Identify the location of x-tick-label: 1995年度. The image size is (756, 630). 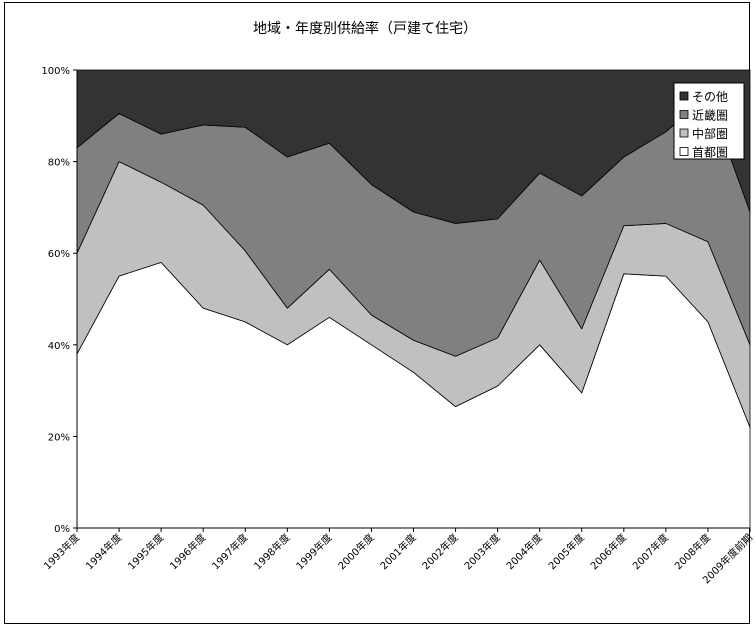
(145, 551).